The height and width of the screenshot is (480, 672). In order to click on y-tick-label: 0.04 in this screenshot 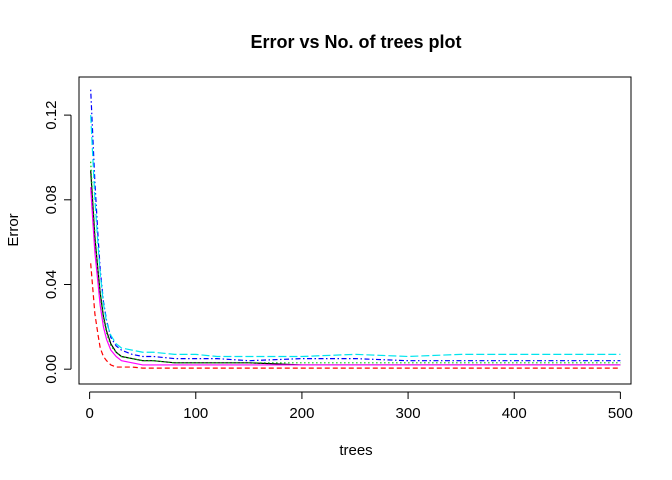, I will do `click(51, 284)`.